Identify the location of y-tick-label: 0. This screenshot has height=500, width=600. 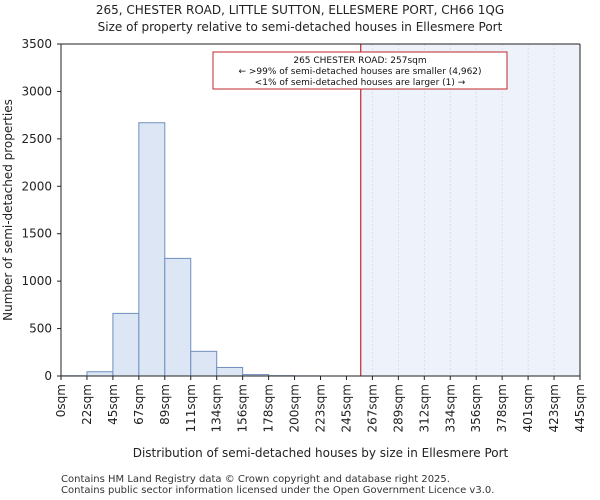
(48, 376).